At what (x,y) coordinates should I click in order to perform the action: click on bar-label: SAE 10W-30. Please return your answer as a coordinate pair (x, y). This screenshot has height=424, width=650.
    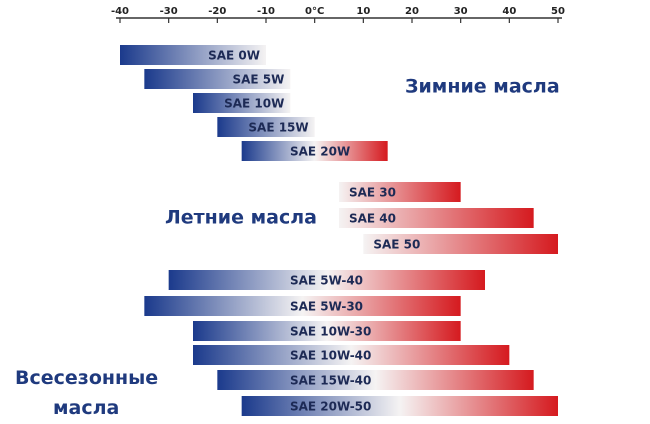
    Looking at the image, I should click on (330, 332).